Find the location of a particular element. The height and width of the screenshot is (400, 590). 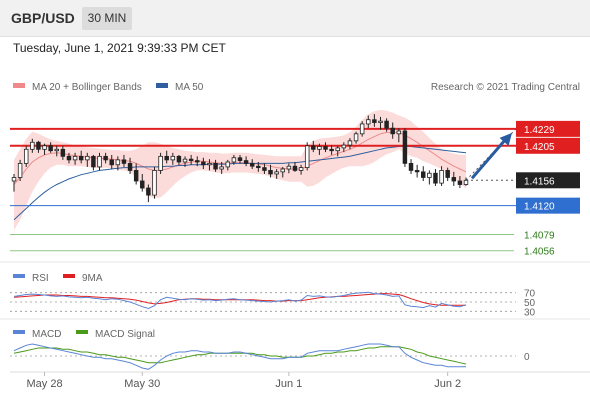

credit-text: Research © 2021 Trading Central is located at coordinates (505, 87).